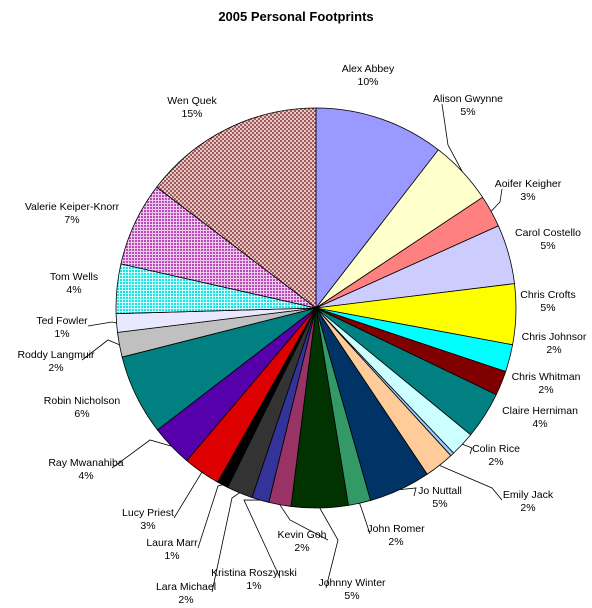 This screenshot has width=592, height=608. What do you see at coordinates (352, 583) in the screenshot?
I see `slice-label-johnny-winter: Johnny Winter` at bounding box center [352, 583].